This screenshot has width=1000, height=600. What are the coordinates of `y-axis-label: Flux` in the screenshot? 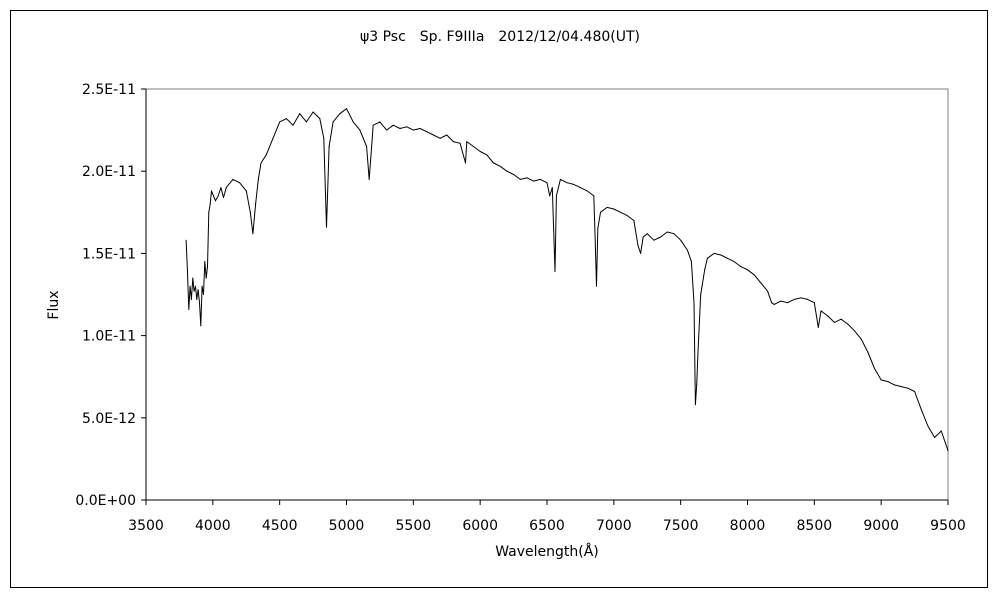 It's located at (54, 304).